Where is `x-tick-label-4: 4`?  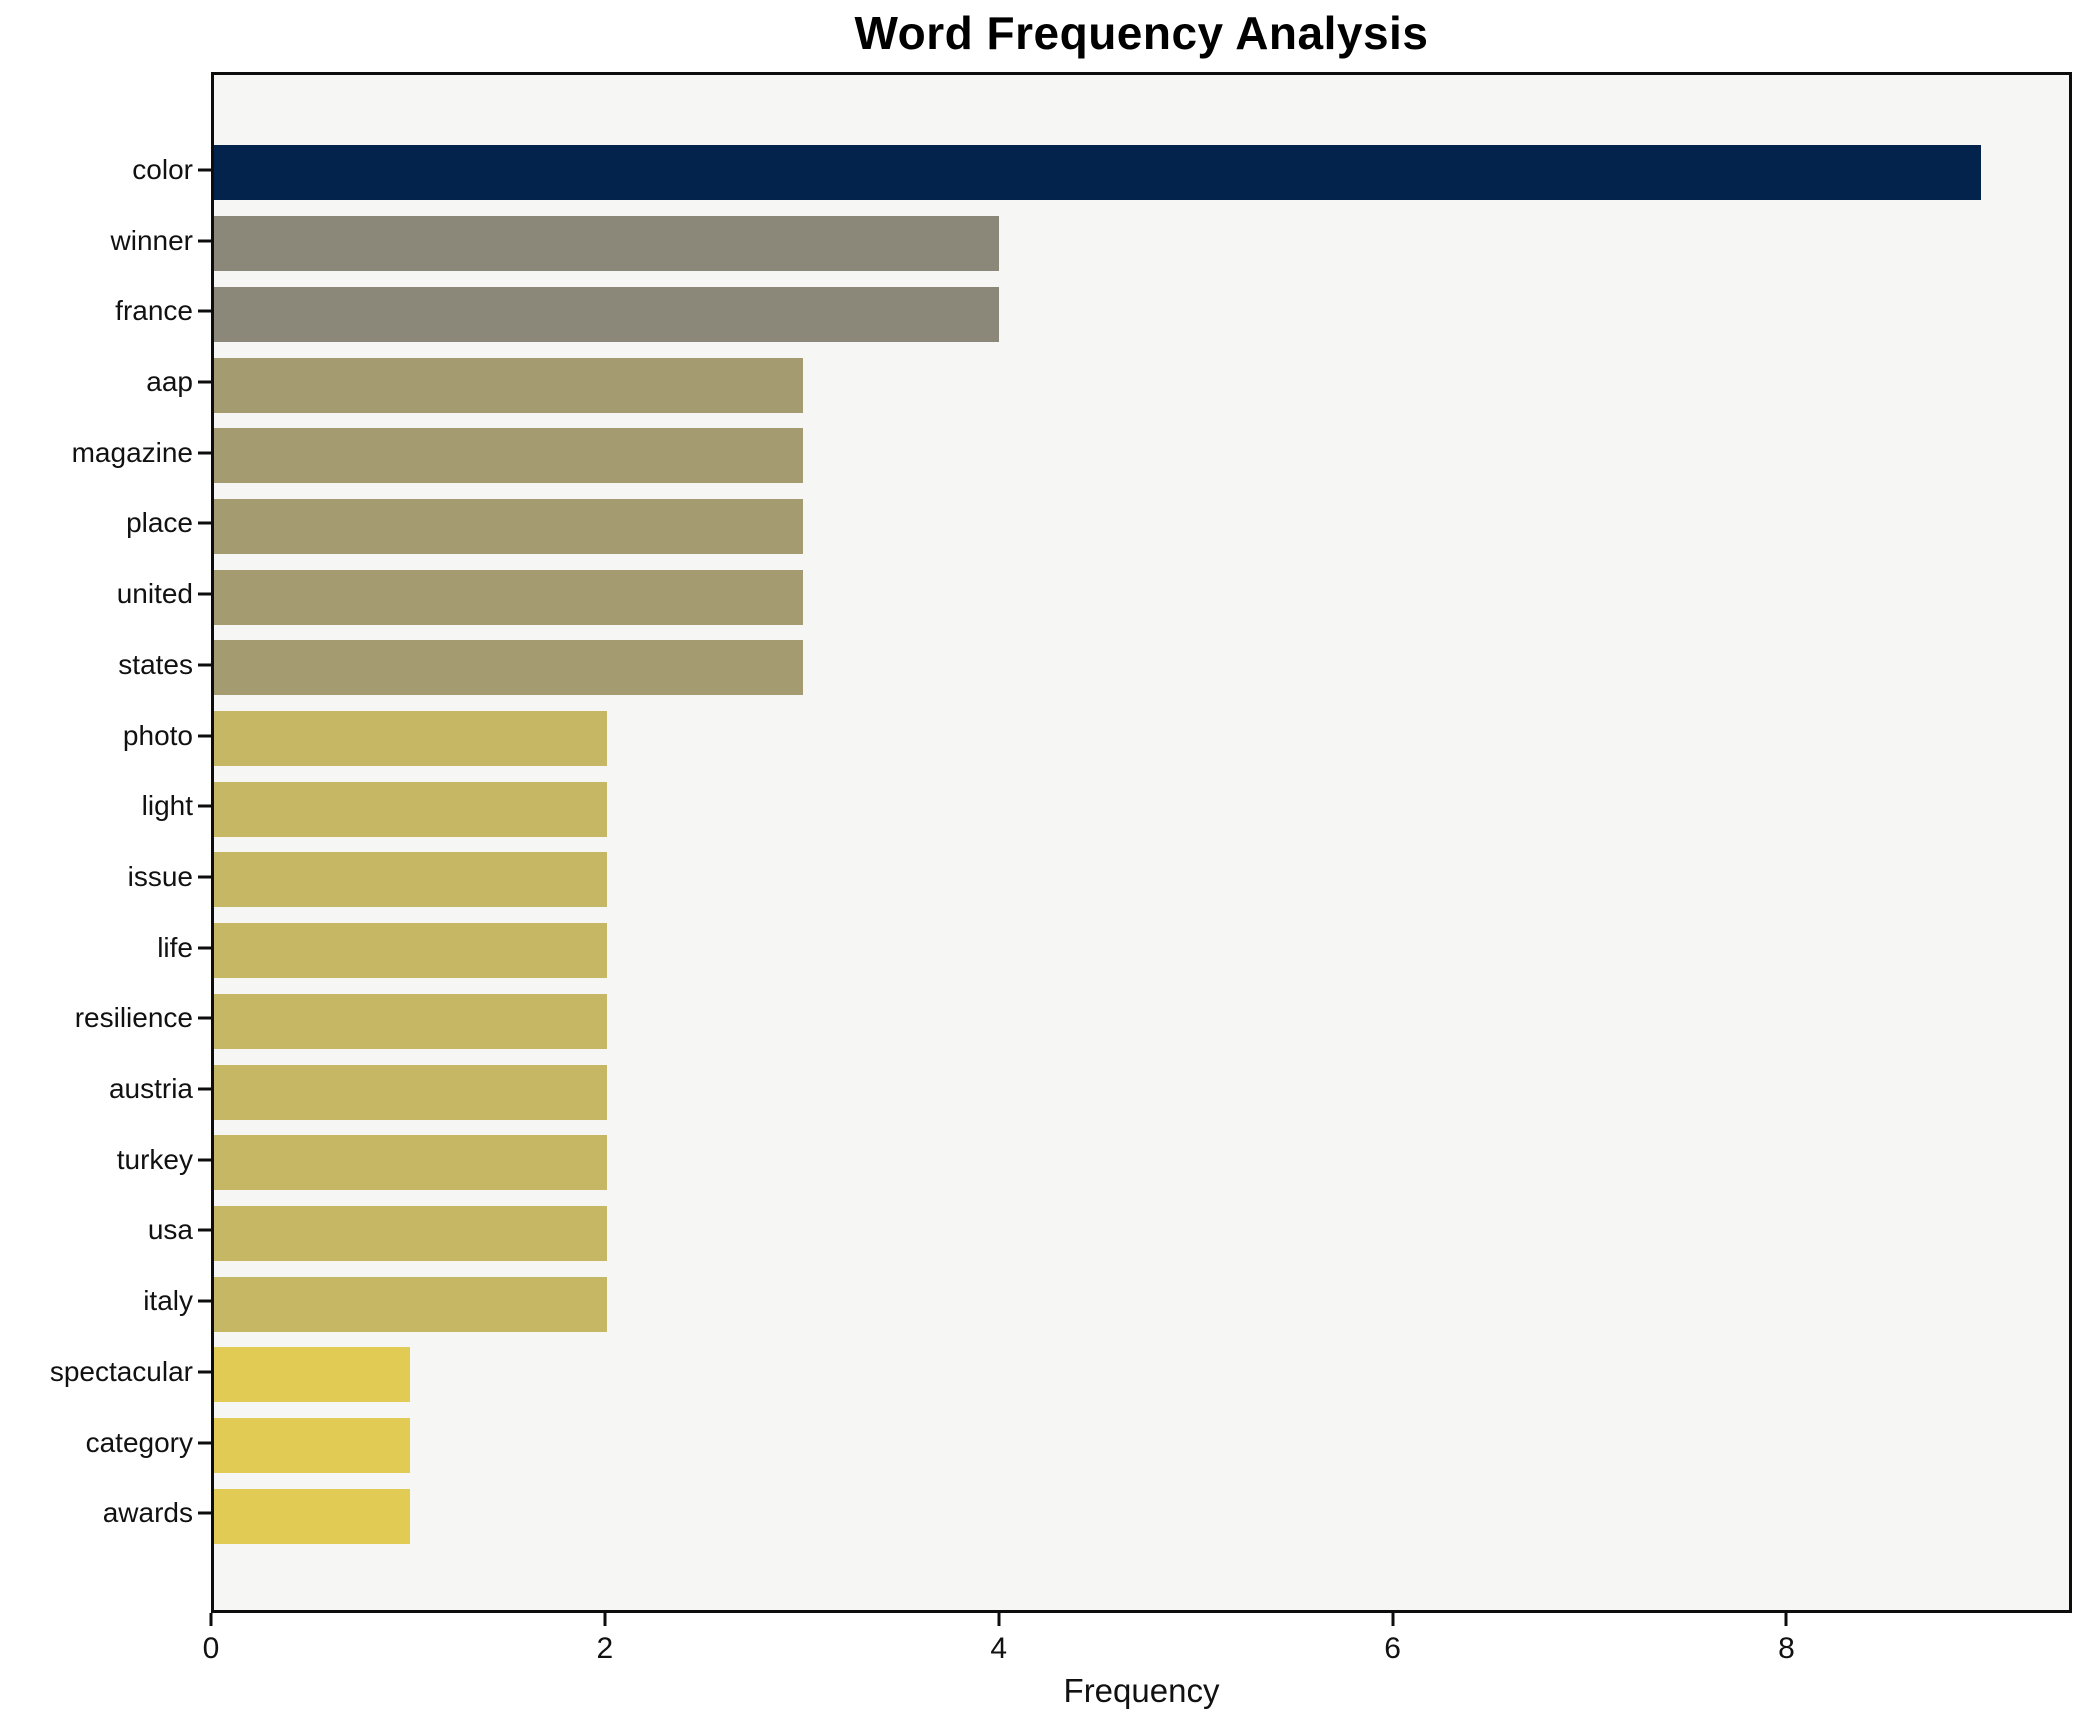 x-tick-label-4: 4 is located at coordinates (999, 1648).